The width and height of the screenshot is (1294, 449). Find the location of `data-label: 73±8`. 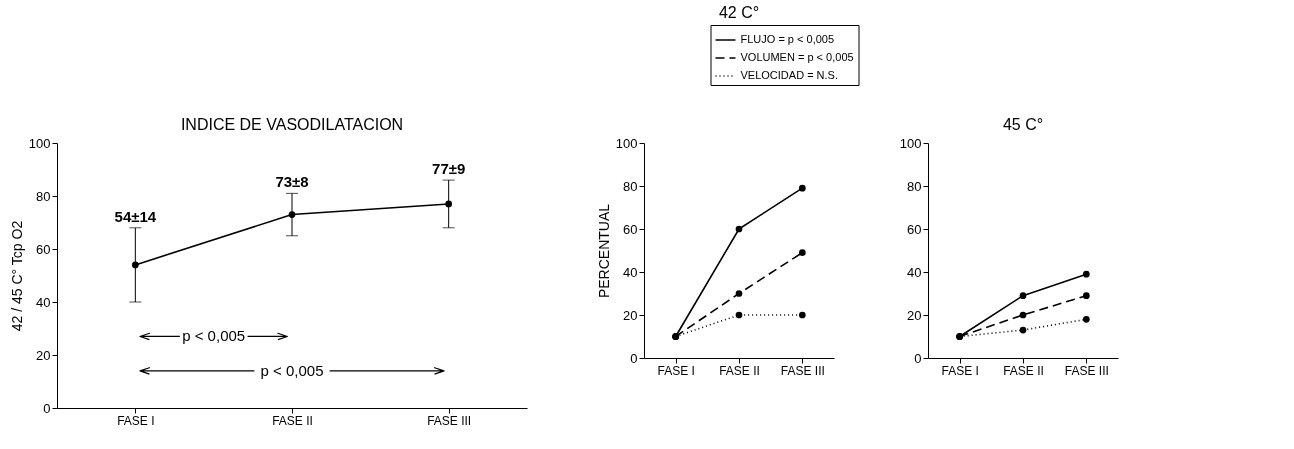

data-label: 73±8 is located at coordinates (292, 182).